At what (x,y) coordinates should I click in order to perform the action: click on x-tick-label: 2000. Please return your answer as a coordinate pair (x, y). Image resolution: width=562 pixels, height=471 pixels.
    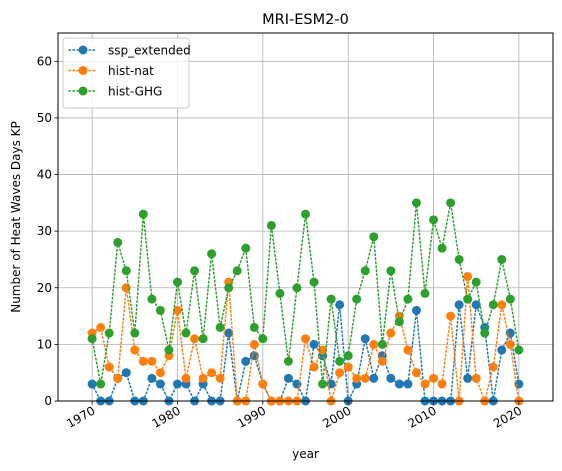
    Looking at the image, I should click on (336, 416).